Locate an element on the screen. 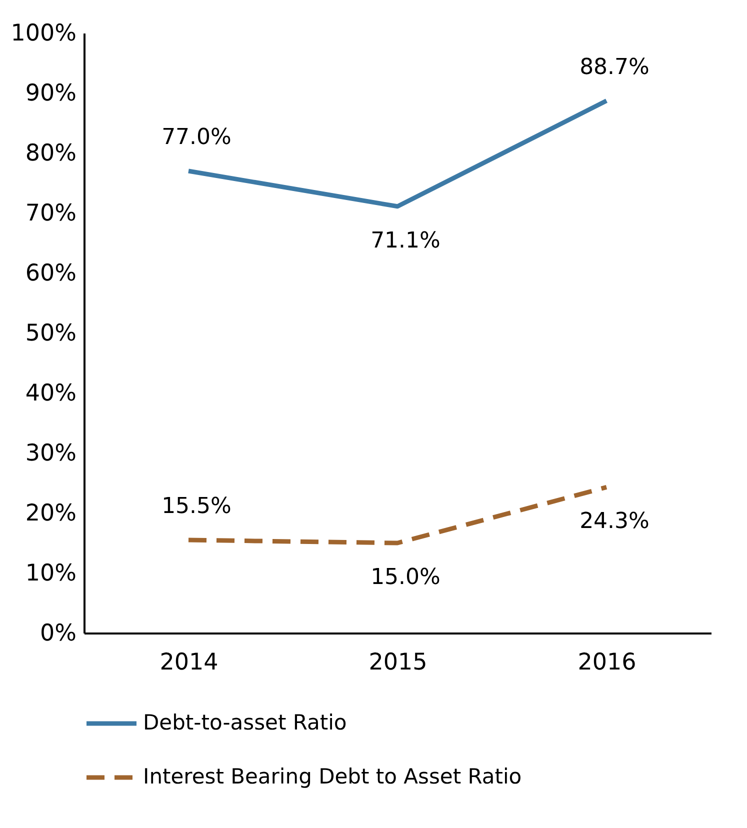 The image size is (747, 828). y-tick-label: 20% is located at coordinates (50, 513).